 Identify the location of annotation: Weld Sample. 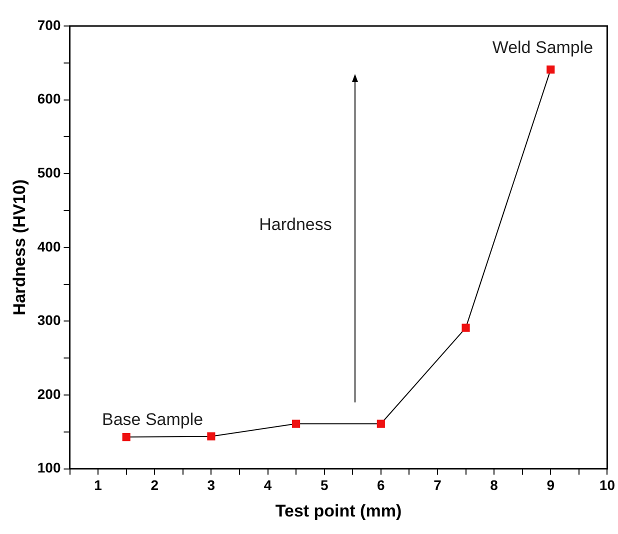
(543, 47).